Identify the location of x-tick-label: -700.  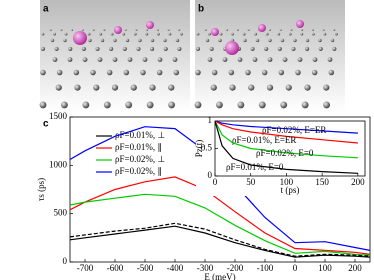
(85, 268).